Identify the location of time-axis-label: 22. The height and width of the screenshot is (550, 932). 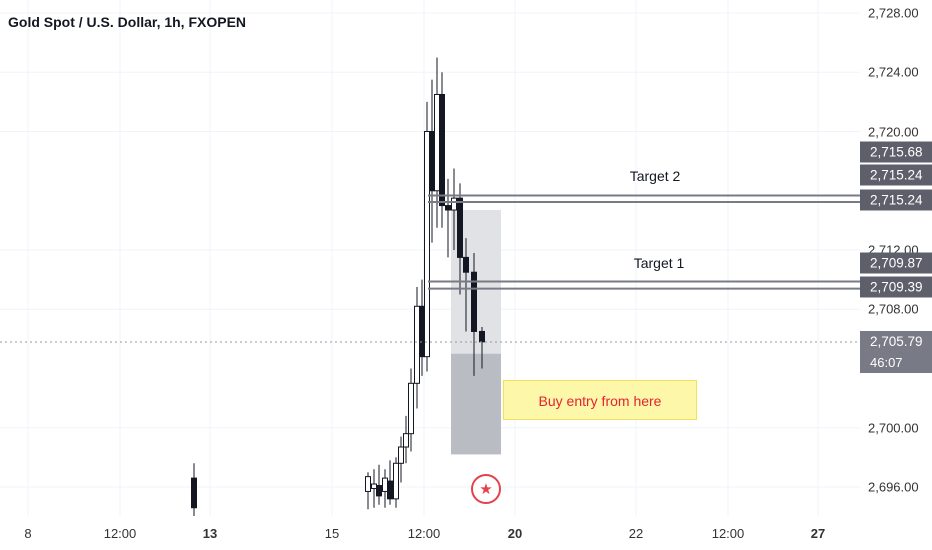
(636, 533).